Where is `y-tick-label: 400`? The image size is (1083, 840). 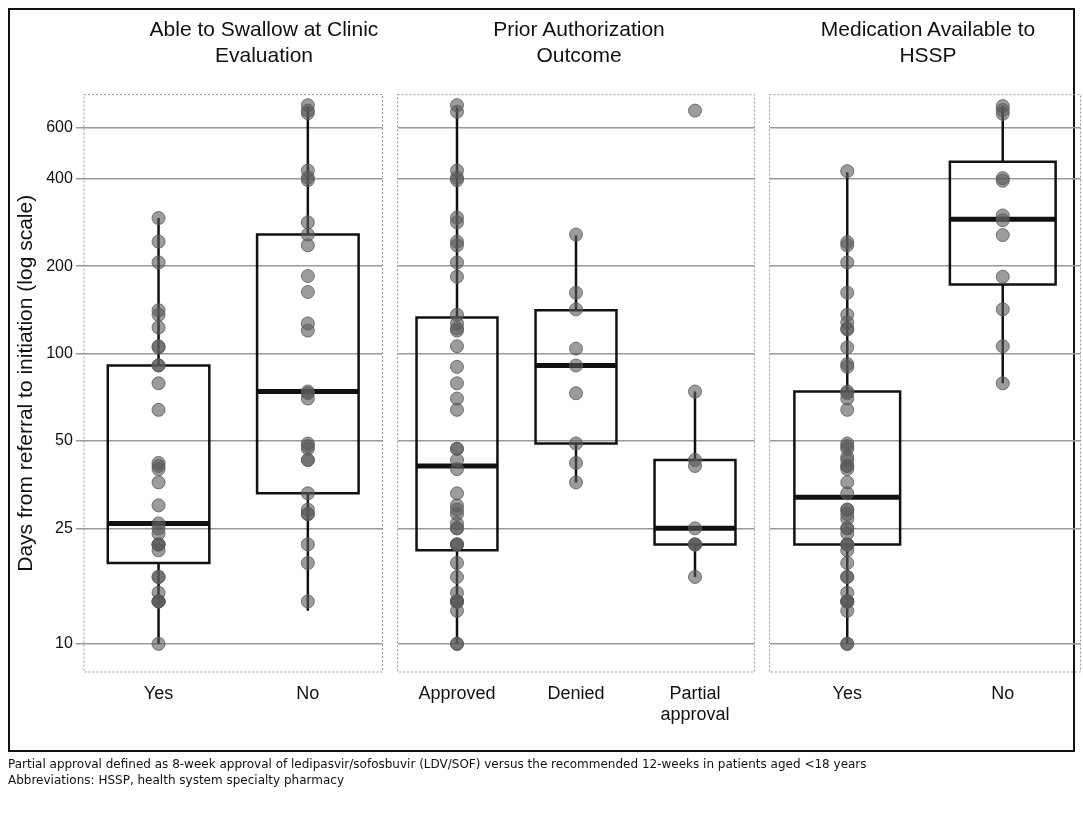 y-tick-label: 400 is located at coordinates (59, 178).